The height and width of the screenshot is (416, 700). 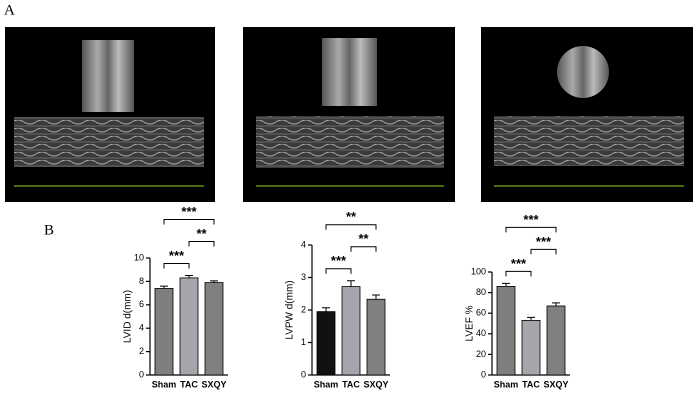 I want to click on y-tick-label: 8, so click(x=141, y=281).